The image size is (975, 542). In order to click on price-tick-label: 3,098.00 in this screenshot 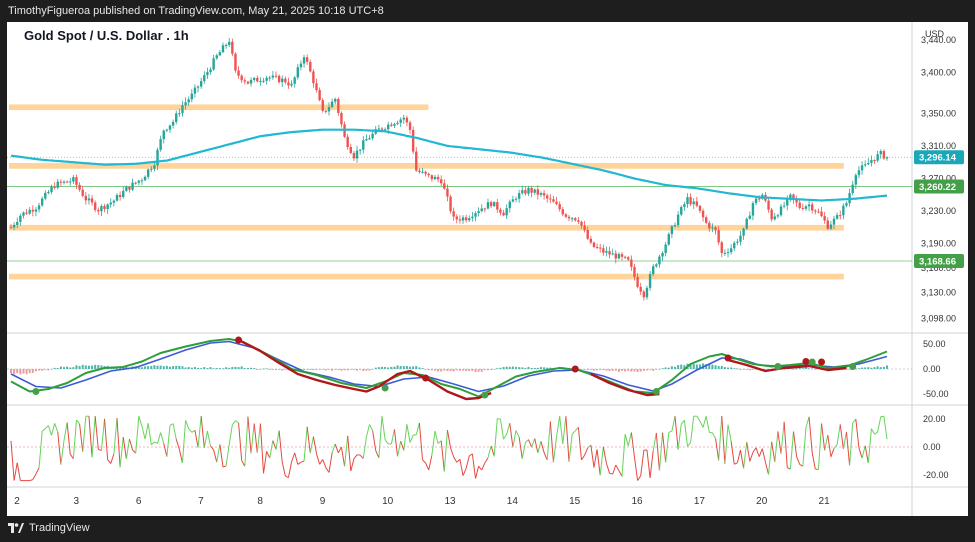, I will do `click(938, 318)`.